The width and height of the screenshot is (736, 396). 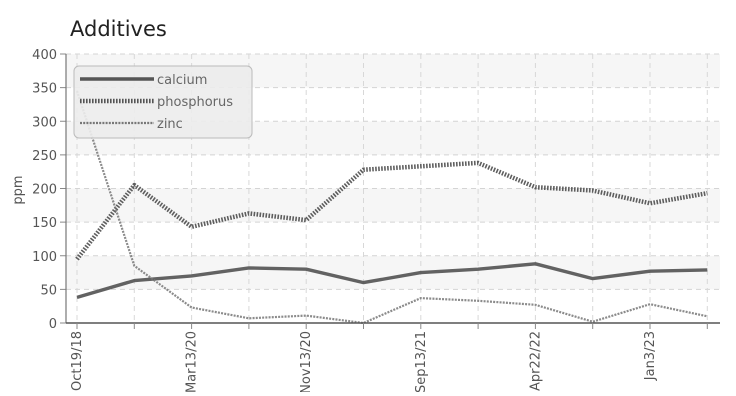 What do you see at coordinates (192, 361) in the screenshot?
I see `x-tick-label: Mar13/20` at bounding box center [192, 361].